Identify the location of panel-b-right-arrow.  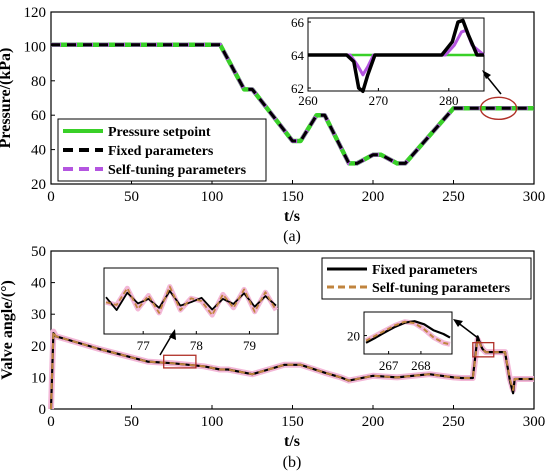
(467, 330).